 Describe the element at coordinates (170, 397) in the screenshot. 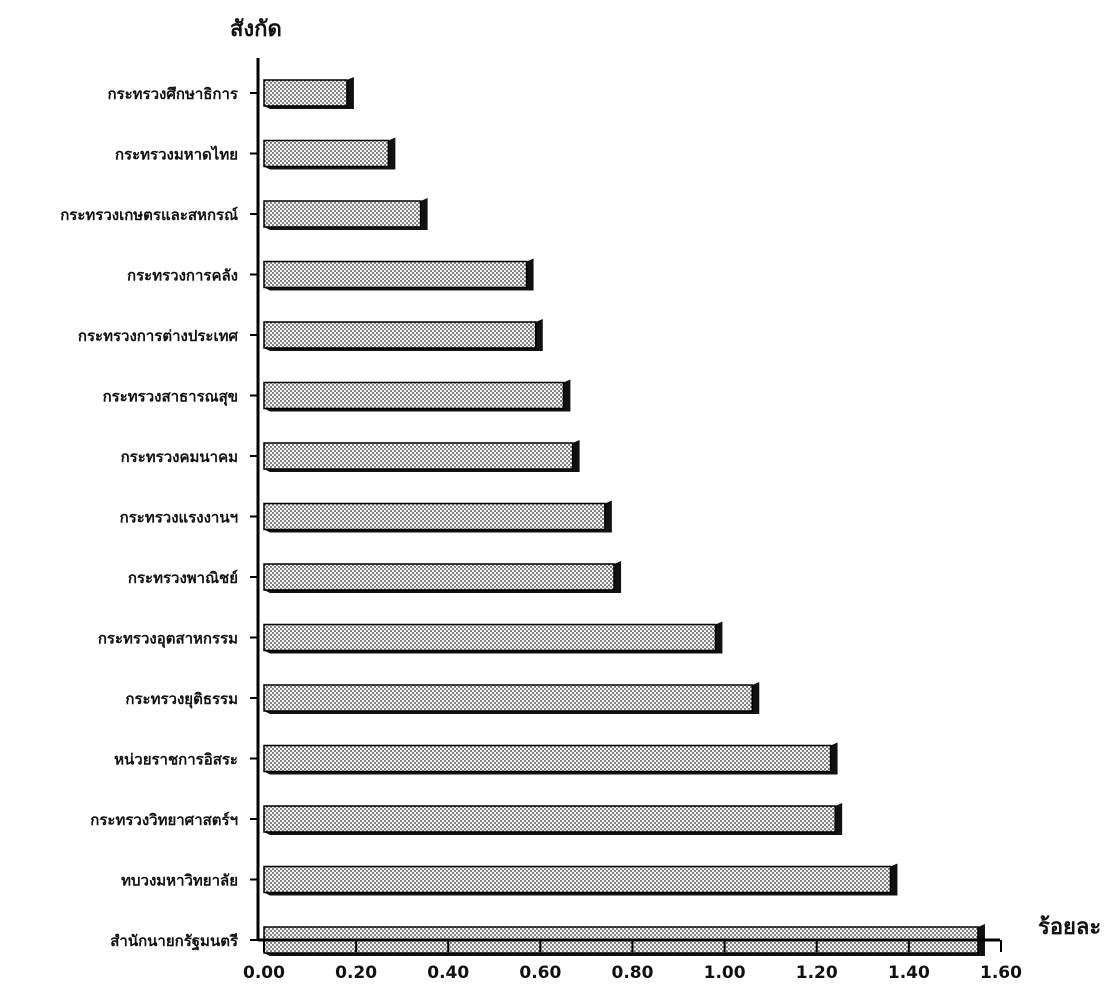

I see `category-label: กระทรวงสาธารณสุข` at that location.